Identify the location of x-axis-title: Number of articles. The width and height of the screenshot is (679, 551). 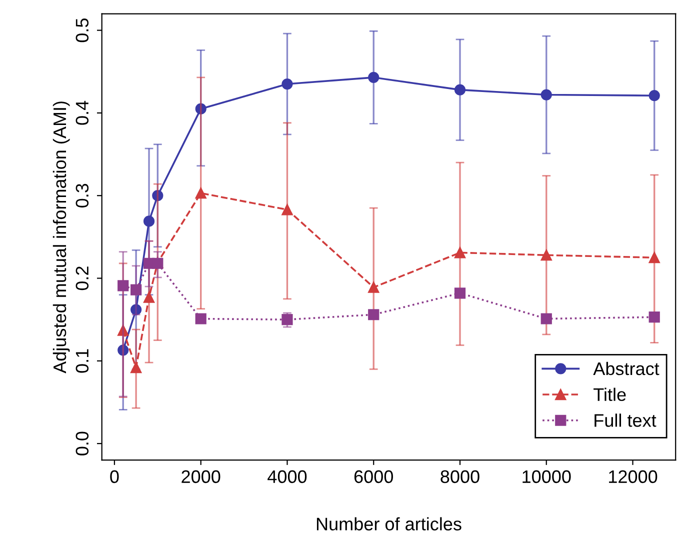
(389, 523).